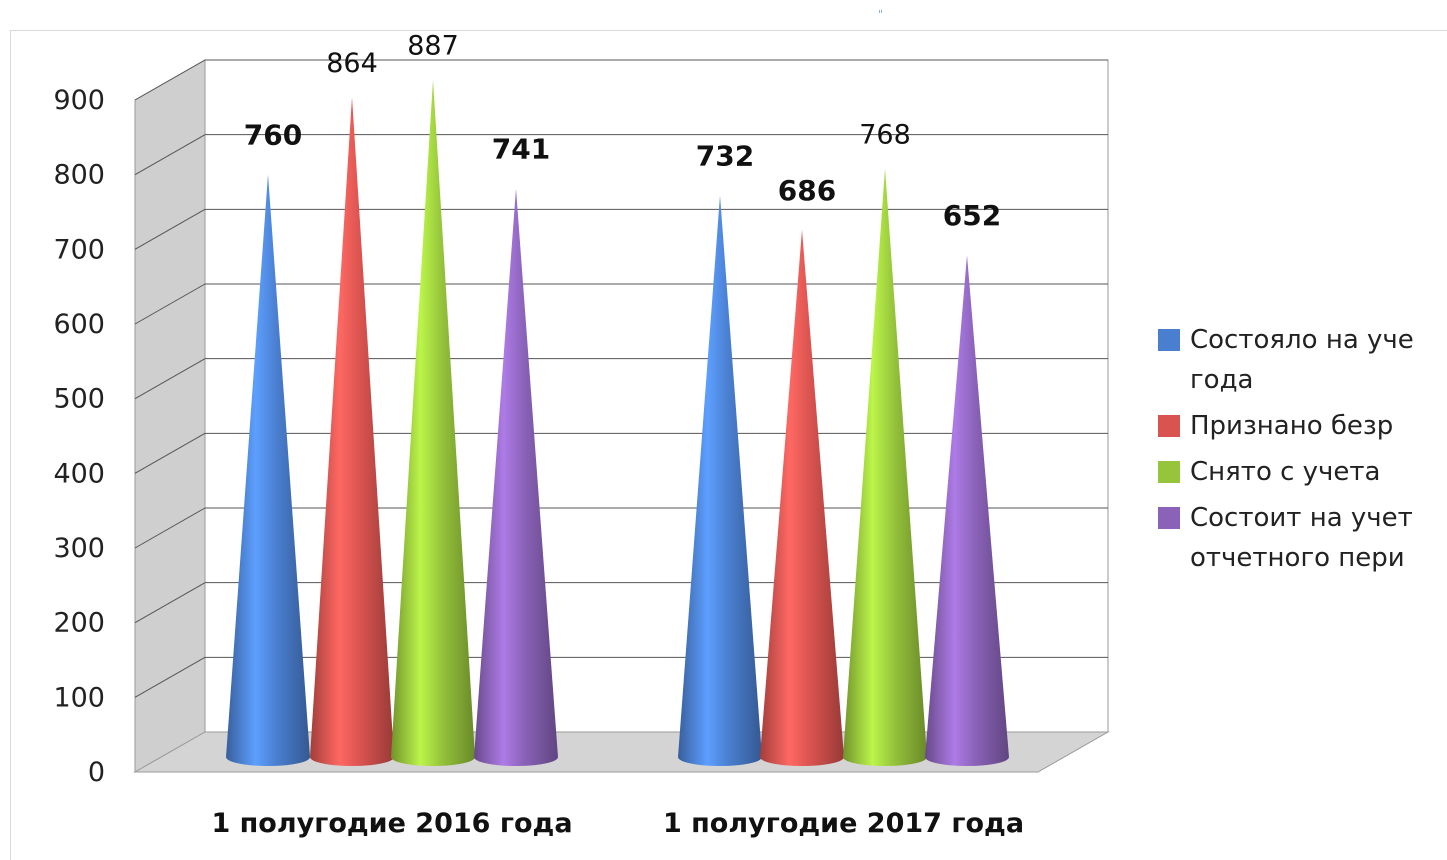 This screenshot has width=1447, height=860. Describe the element at coordinates (521, 149) in the screenshot. I see `data-label: 741` at that location.